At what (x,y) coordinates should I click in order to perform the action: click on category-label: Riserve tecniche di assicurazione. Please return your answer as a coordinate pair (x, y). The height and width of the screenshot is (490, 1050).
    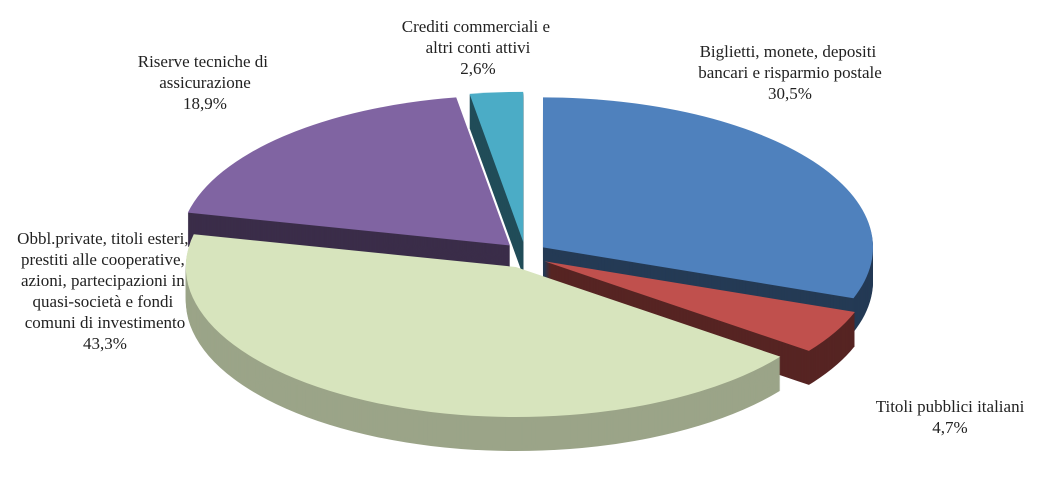
    Looking at the image, I should click on (205, 72).